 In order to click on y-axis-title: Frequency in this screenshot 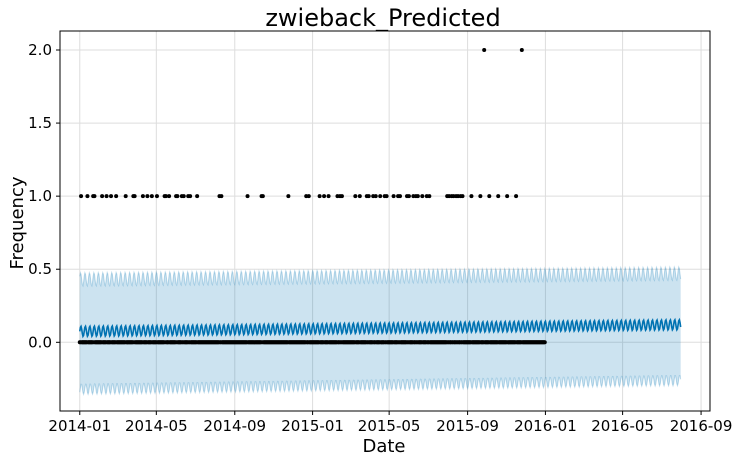, I will do `click(17, 222)`.